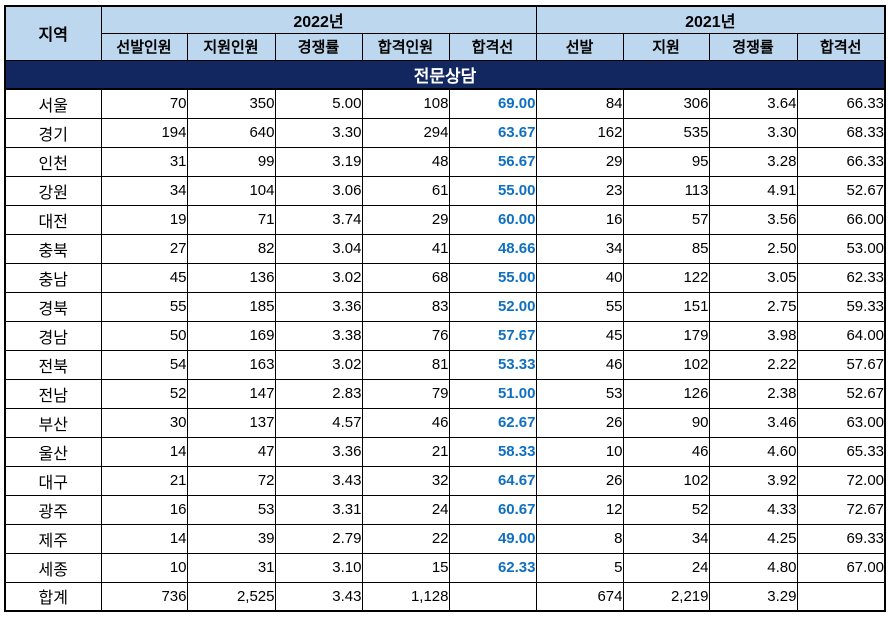  I want to click on column-header-region: 지역, so click(53, 33).